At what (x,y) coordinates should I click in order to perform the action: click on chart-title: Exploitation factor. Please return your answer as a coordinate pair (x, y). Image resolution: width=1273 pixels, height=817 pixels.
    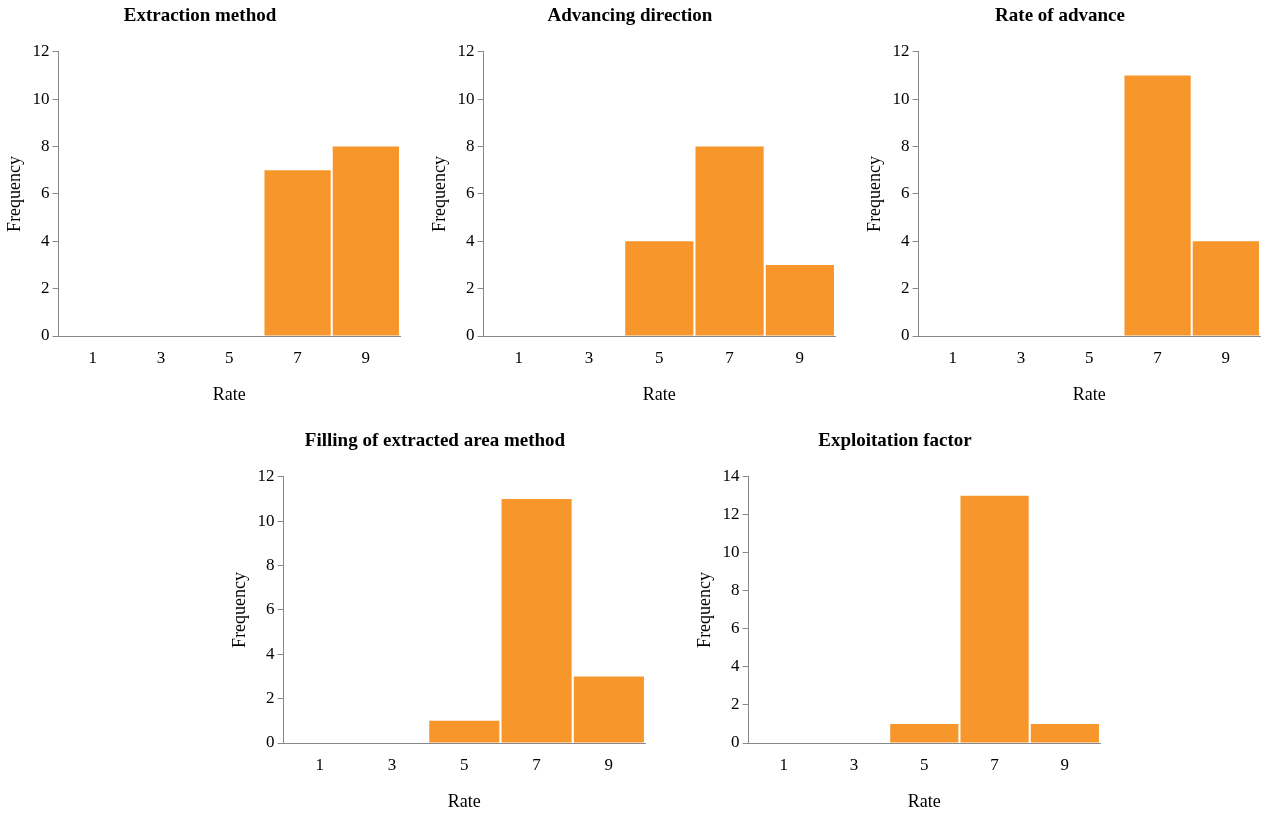
    Looking at the image, I should click on (895, 440).